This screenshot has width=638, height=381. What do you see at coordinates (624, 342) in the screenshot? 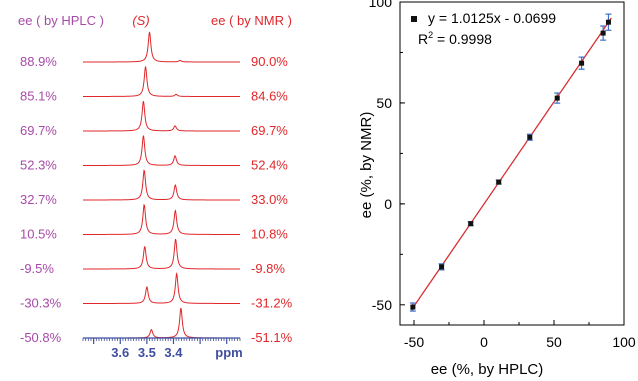
I see `x-tick-label: 100` at bounding box center [624, 342].